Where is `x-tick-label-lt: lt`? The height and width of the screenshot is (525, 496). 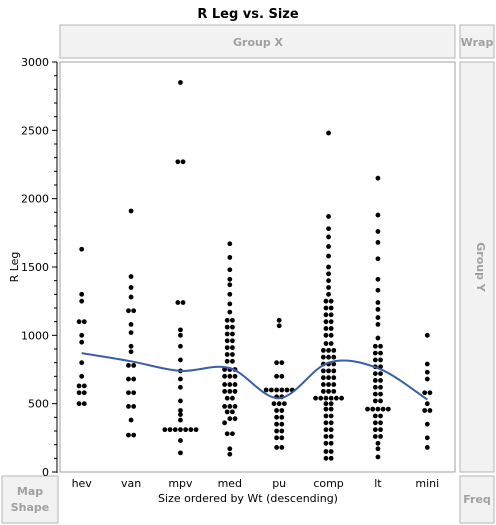
x-tick-label-lt: lt is located at coordinates (378, 483).